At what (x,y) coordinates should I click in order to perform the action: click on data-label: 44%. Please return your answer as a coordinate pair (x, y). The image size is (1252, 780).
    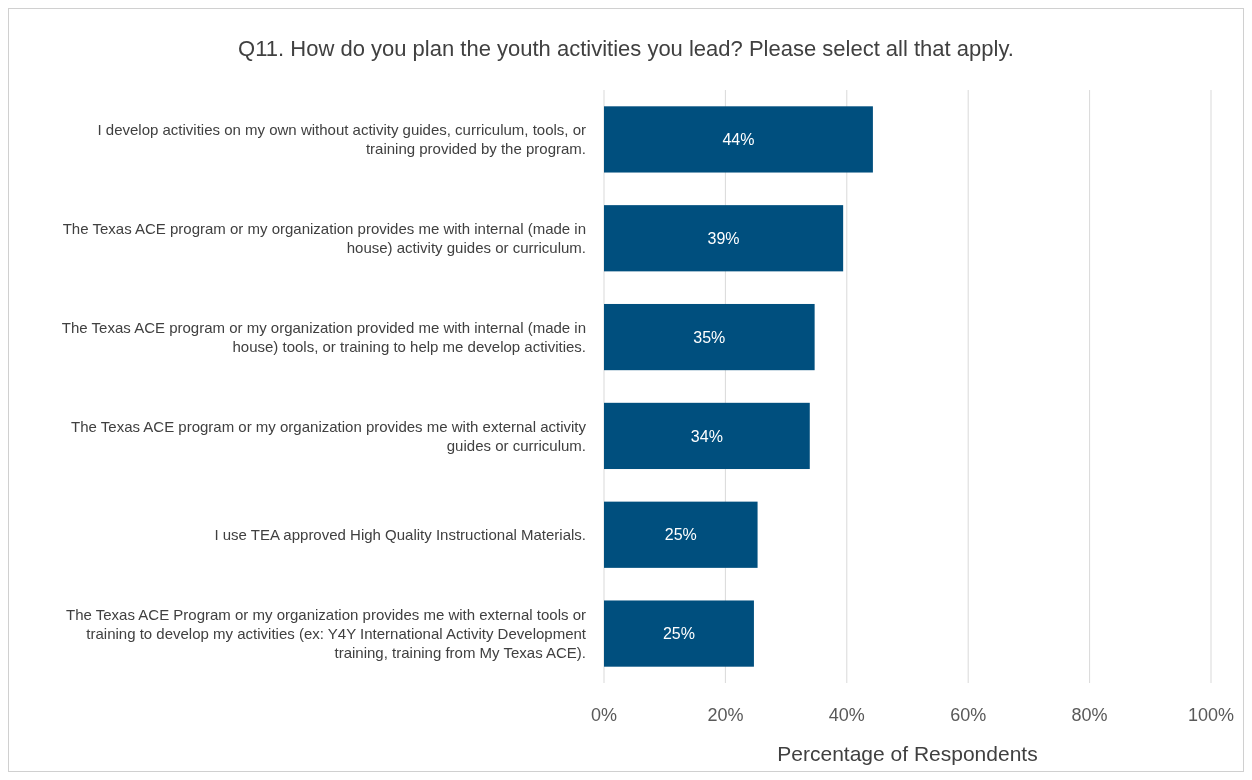
    Looking at the image, I should click on (738, 140).